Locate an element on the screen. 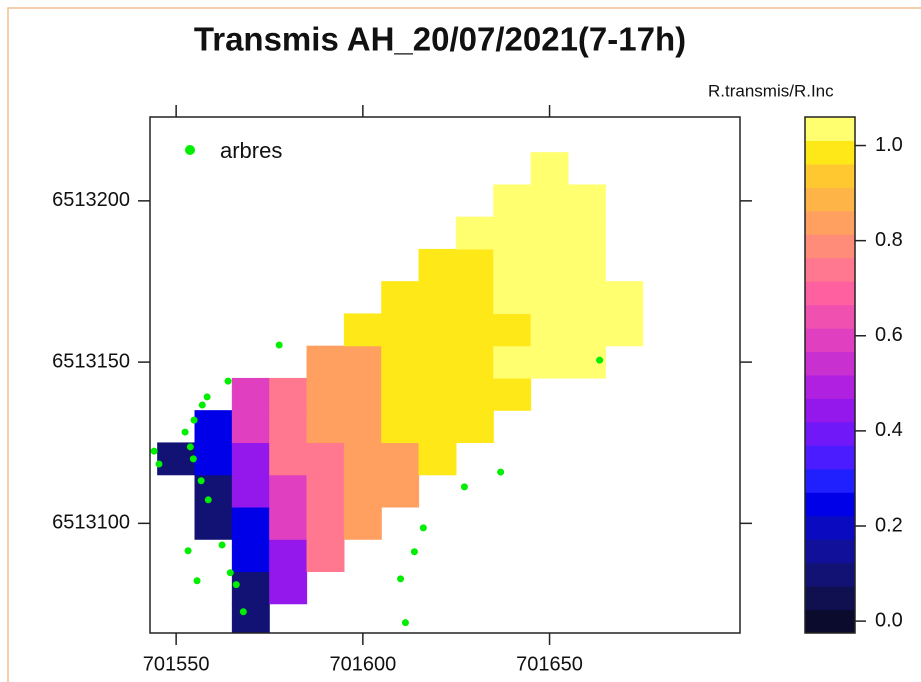 The height and width of the screenshot is (682, 921). y-tick-label: 6513200 is located at coordinates (91, 200).